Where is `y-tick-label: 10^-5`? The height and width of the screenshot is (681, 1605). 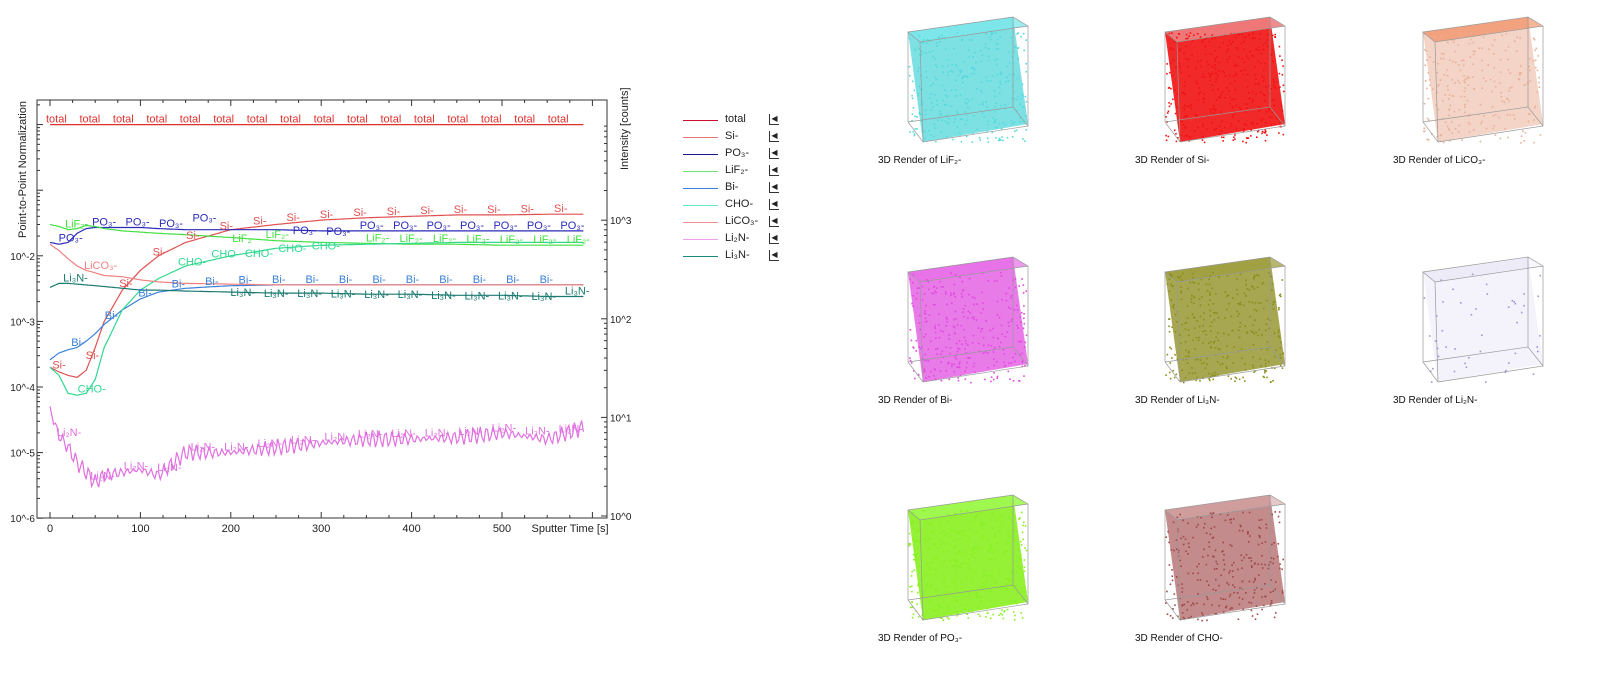
y-tick-label: 10^-5 is located at coordinates (22, 454).